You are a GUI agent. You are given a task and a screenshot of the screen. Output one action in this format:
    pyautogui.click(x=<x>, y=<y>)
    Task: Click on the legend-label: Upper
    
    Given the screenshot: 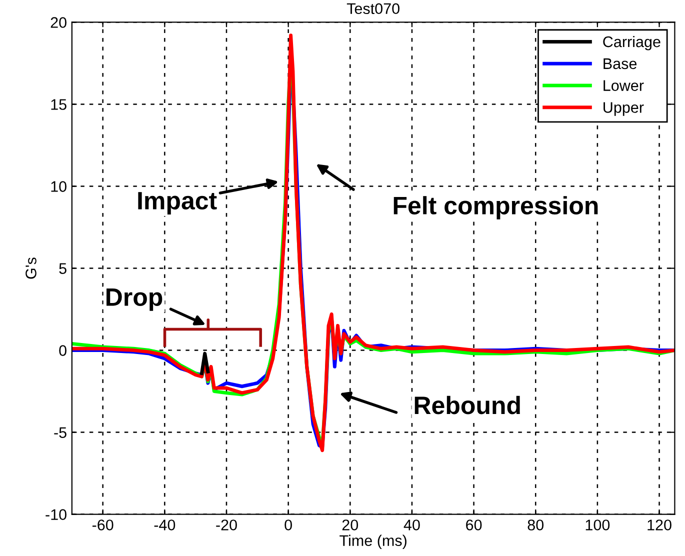 What is the action you would take?
    pyautogui.click(x=624, y=109)
    